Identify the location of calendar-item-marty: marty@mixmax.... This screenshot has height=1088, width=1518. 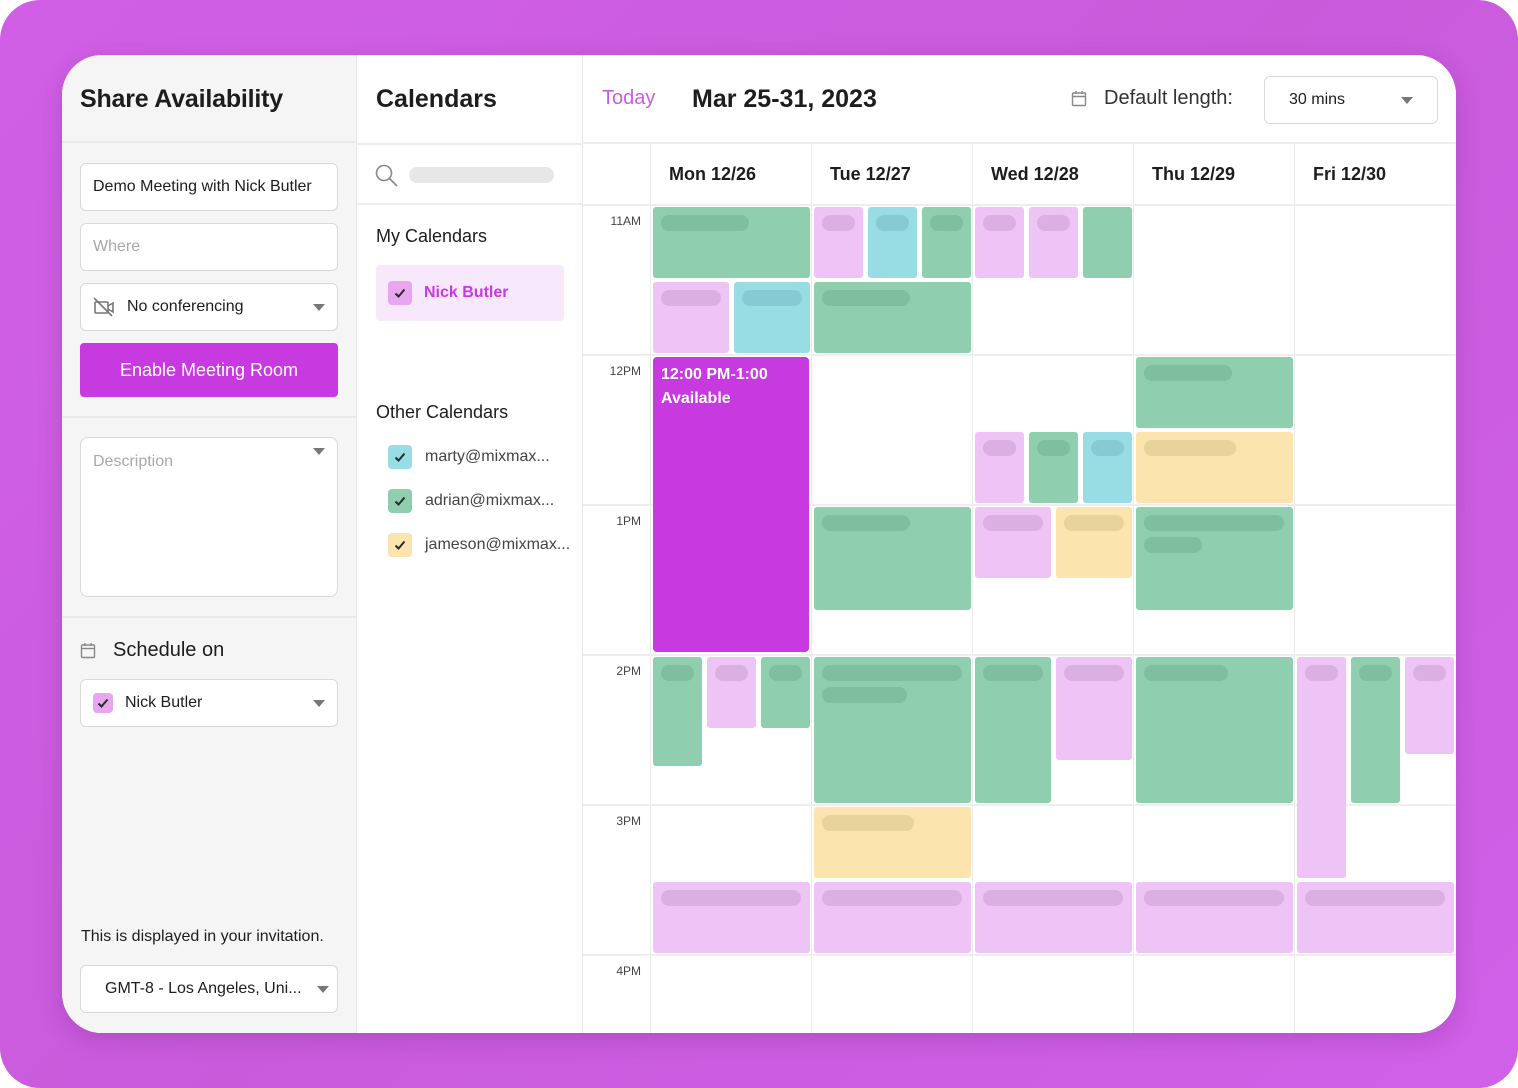
(469, 457).